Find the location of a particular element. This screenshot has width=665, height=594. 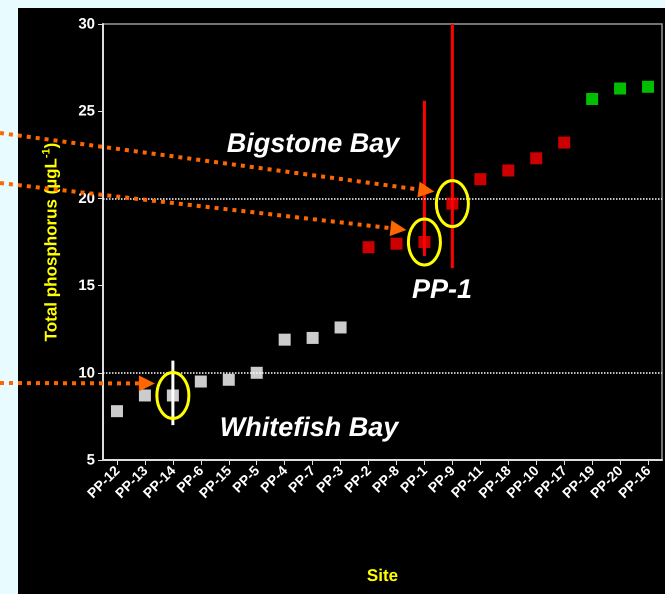

annotation: Bigstone Bay is located at coordinates (314, 143).